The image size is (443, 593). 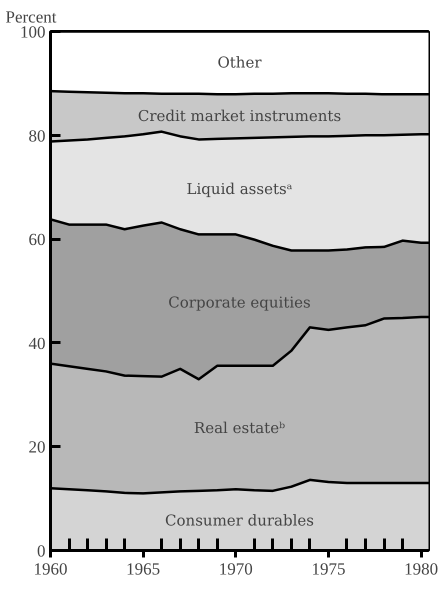 What do you see at coordinates (239, 303) in the screenshot?
I see `series-label: Corporate equities` at bounding box center [239, 303].